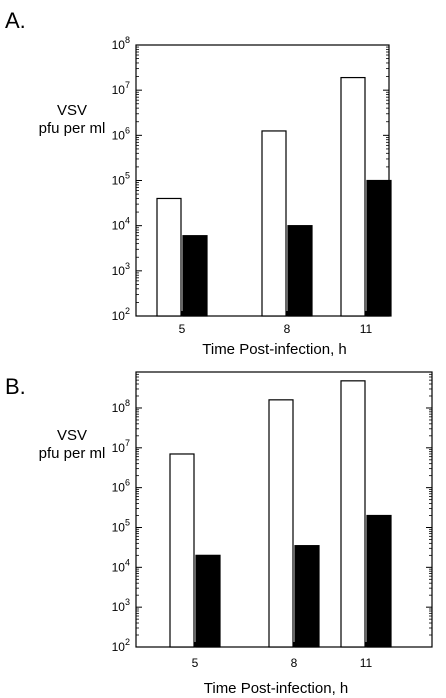  I want to click on panel-label: B., so click(15, 386).